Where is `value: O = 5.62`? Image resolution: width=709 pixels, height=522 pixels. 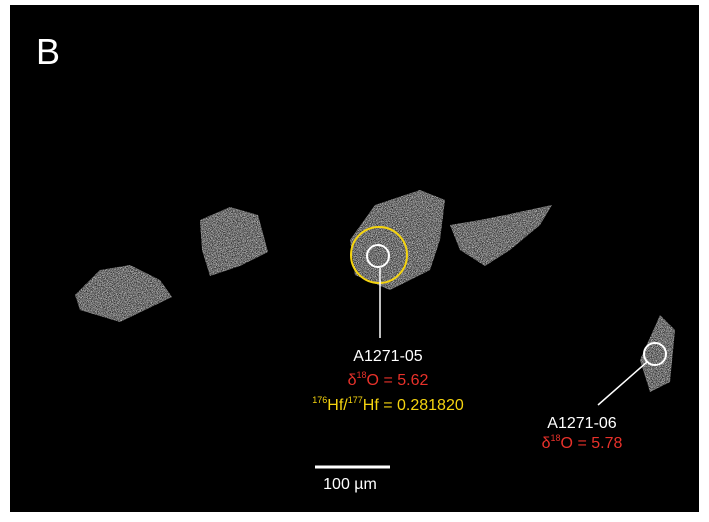
value: O = 5.62 is located at coordinates (398, 380).